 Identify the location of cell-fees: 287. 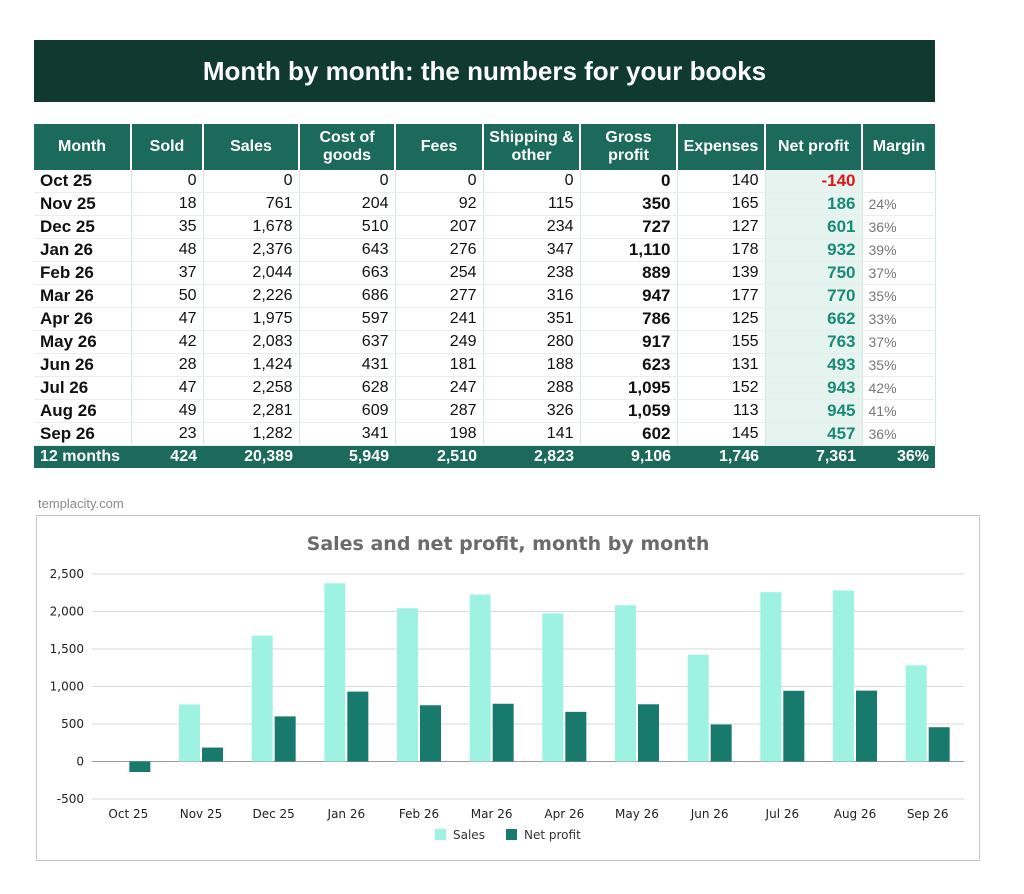
(439, 411).